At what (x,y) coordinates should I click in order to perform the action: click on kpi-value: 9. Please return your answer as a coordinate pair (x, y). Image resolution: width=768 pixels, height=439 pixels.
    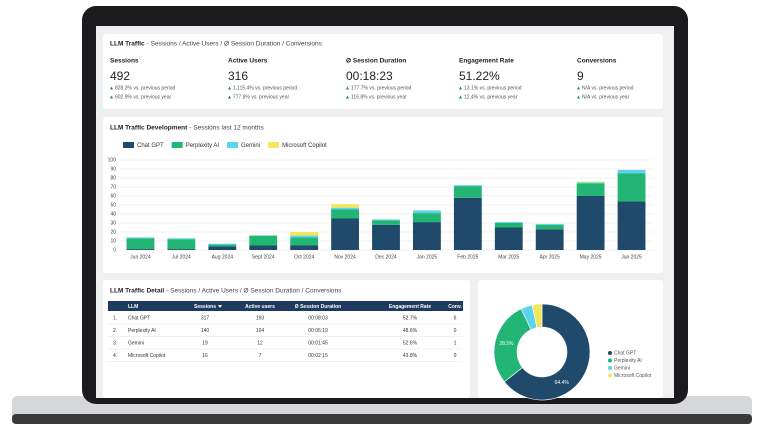
    Looking at the image, I should click on (580, 76).